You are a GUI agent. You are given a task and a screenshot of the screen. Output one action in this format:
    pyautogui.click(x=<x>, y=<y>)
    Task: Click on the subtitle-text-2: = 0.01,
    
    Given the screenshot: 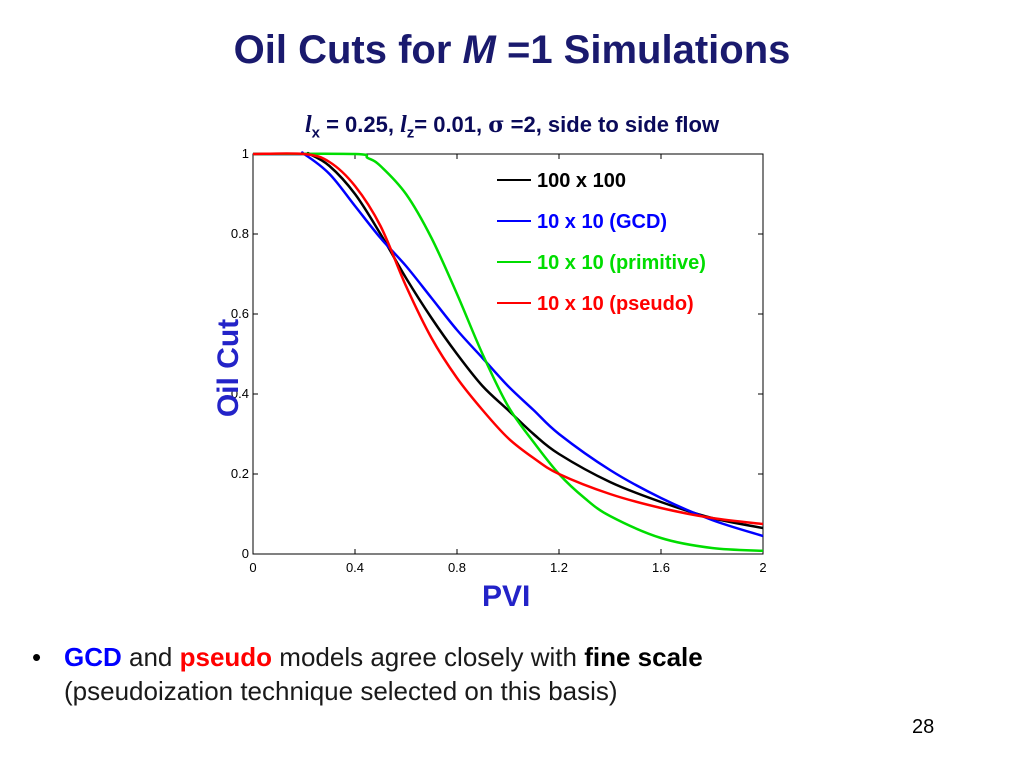 What is the action you would take?
    pyautogui.click(x=451, y=124)
    